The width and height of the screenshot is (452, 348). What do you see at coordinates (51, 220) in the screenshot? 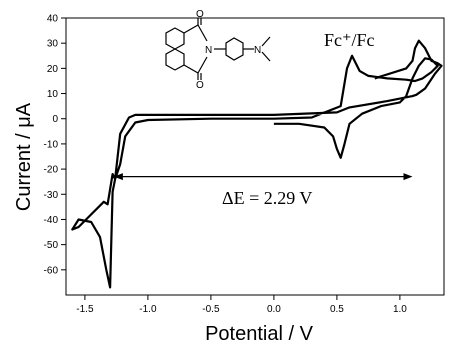
I see `y-tick-label: -40` at bounding box center [51, 220].